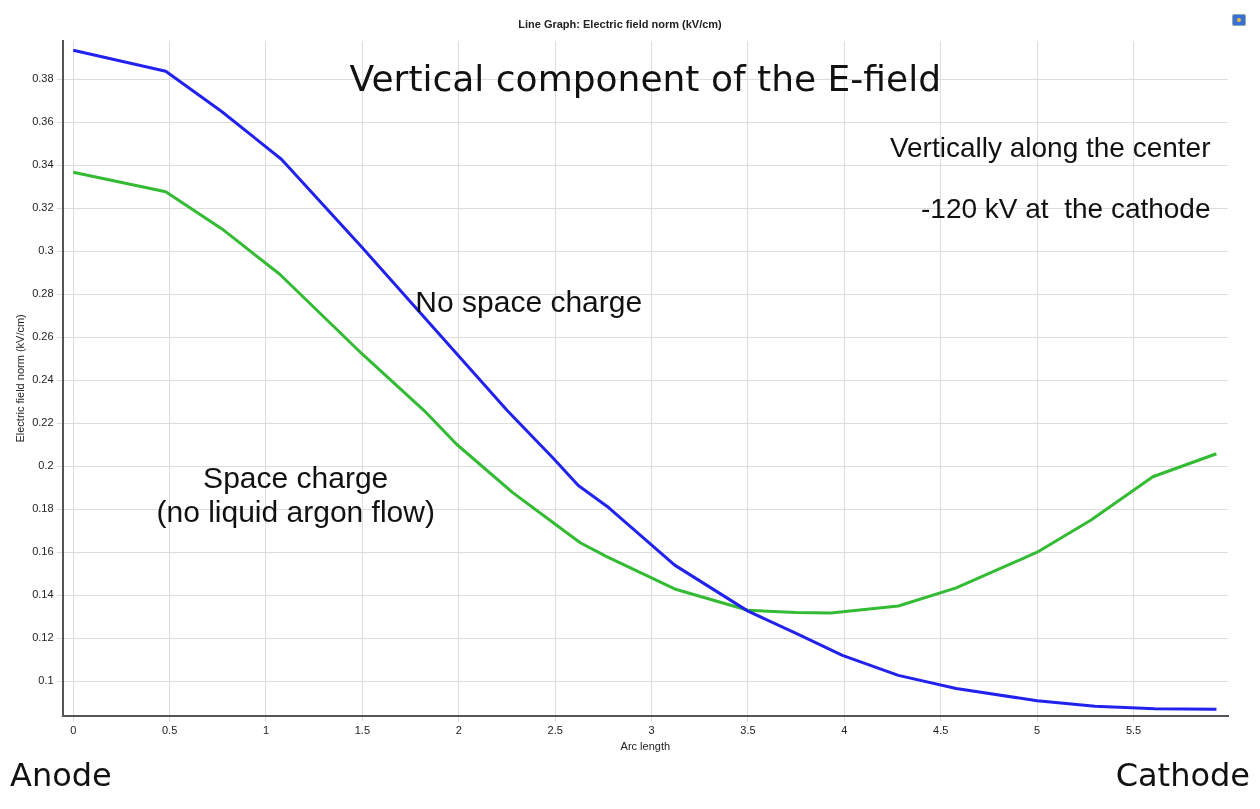 The height and width of the screenshot is (809, 1260). I want to click on y-tick-label: 0.14, so click(43, 594).